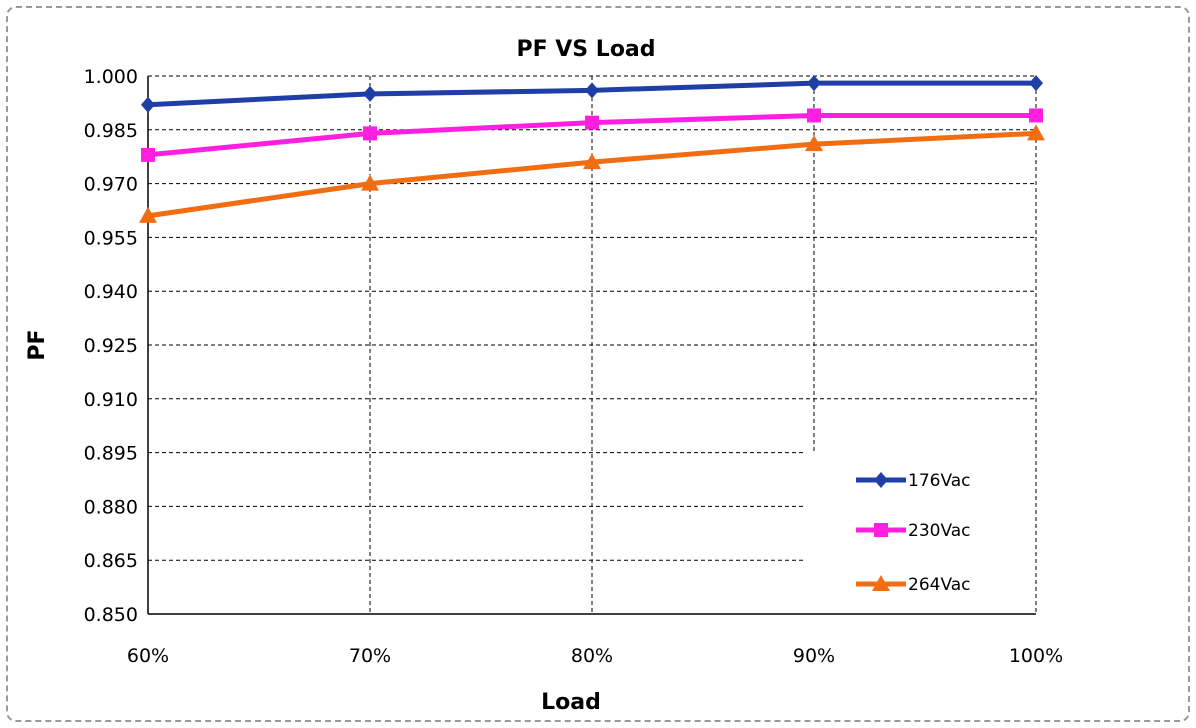  What do you see at coordinates (881, 480) in the screenshot?
I see `legend-marker-176Vac` at bounding box center [881, 480].